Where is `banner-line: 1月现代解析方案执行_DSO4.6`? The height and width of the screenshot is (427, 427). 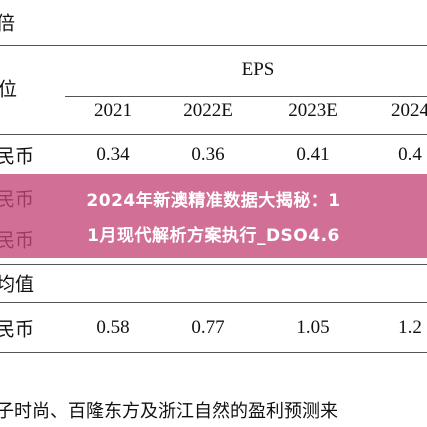 banner-line: 1月现代解析方案执行_DSO4.6 is located at coordinates (213, 236).